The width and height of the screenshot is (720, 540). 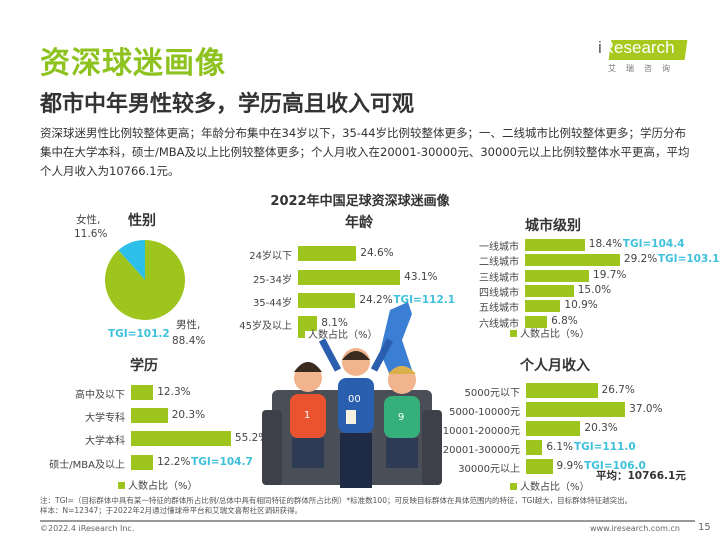 I want to click on pie-label-male: 男性,, so click(x=188, y=325).